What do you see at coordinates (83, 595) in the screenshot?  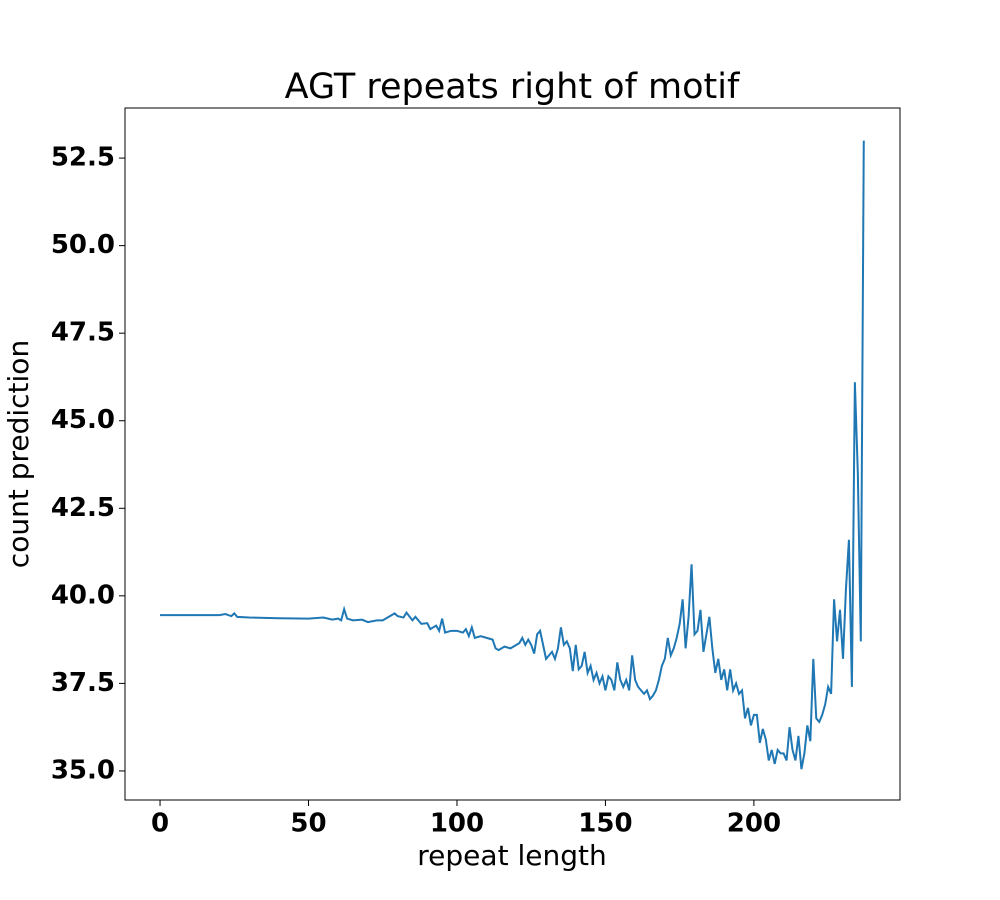 I see `y-tick-label: 40.0` at bounding box center [83, 595].